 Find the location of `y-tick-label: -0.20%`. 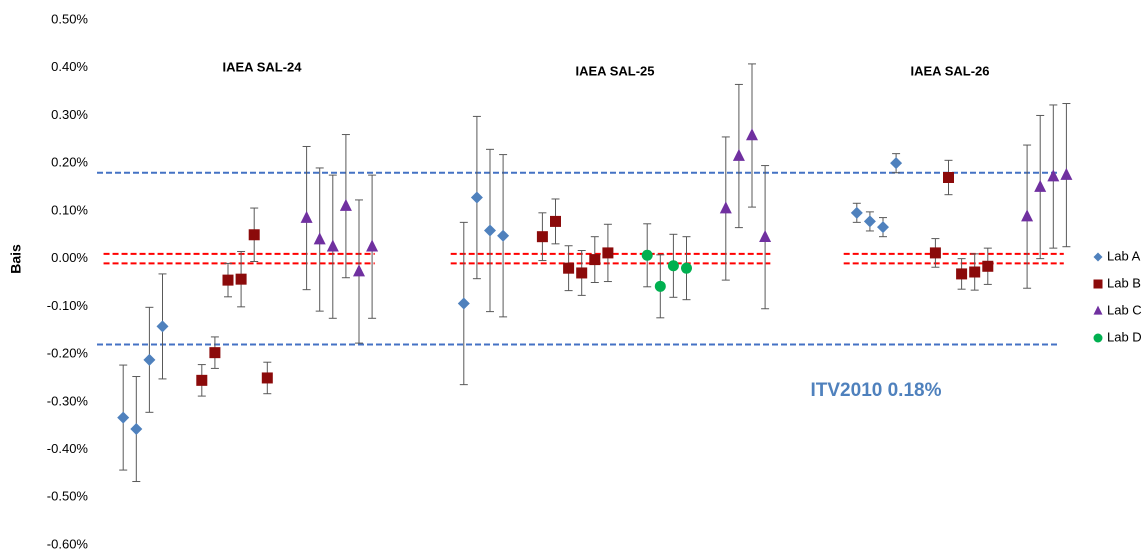

y-tick-label: -0.20% is located at coordinates (68, 353).